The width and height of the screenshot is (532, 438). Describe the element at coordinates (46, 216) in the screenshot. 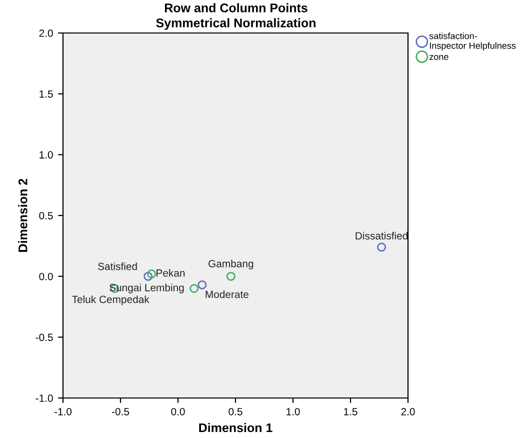

I see `y-tick-label: 0.5` at that location.